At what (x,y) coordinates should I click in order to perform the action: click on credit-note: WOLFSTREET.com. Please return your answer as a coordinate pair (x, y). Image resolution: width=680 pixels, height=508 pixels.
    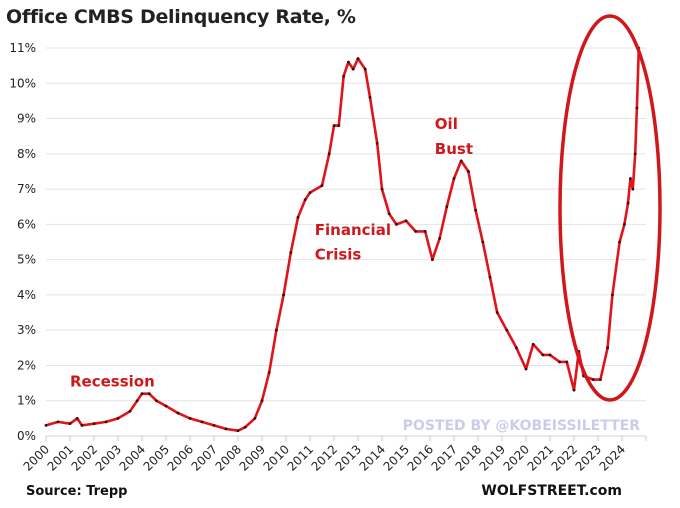
    Looking at the image, I should click on (551, 491).